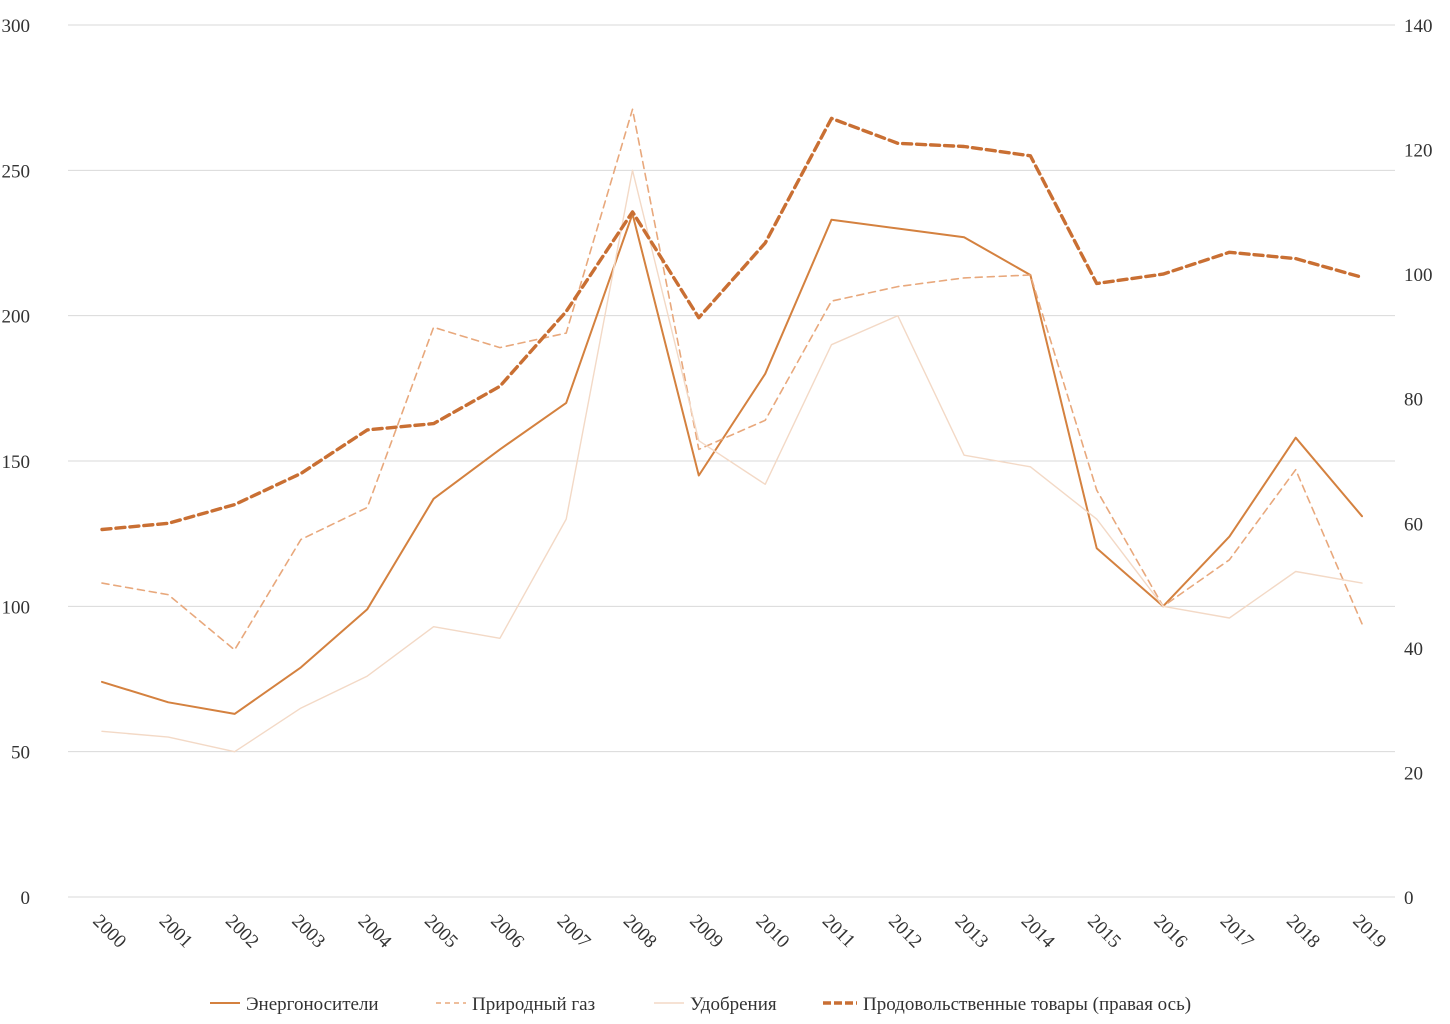 Image resolution: width=1450 pixels, height=1024 pixels. I want to click on x-tick-label: 2013, so click(972, 932).